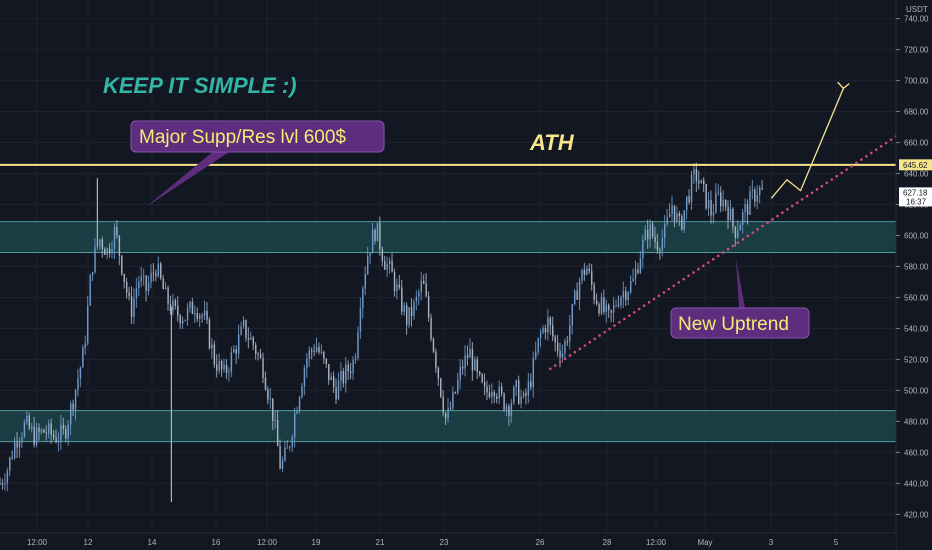 This screenshot has width=932, height=550. I want to click on time-axis: 12:00 12 14 16 12:00 19 21 23 26 28 12:00 May 3 5, so click(448, 541).